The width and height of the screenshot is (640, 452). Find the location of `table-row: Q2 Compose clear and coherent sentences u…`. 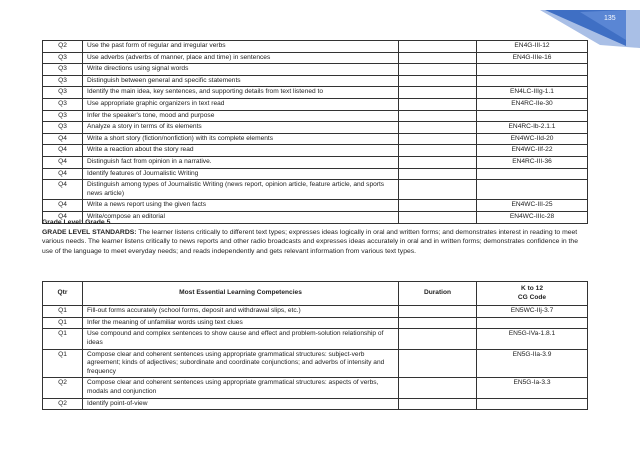

table-row: Q2 Compose clear and coherent sentences u… is located at coordinates (315, 388).